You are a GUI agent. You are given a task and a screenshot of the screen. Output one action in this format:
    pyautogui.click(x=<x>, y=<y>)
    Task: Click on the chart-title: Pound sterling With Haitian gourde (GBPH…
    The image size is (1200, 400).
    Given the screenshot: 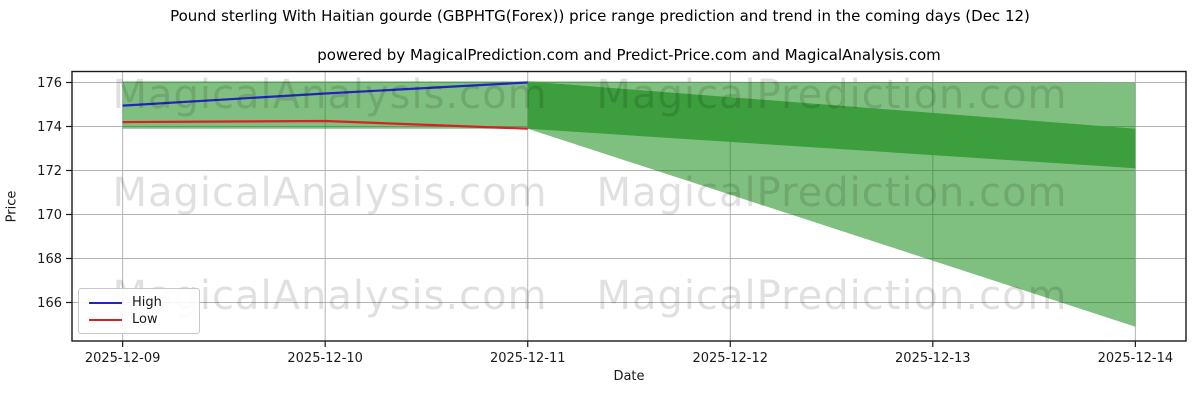 What is the action you would take?
    pyautogui.click(x=600, y=16)
    